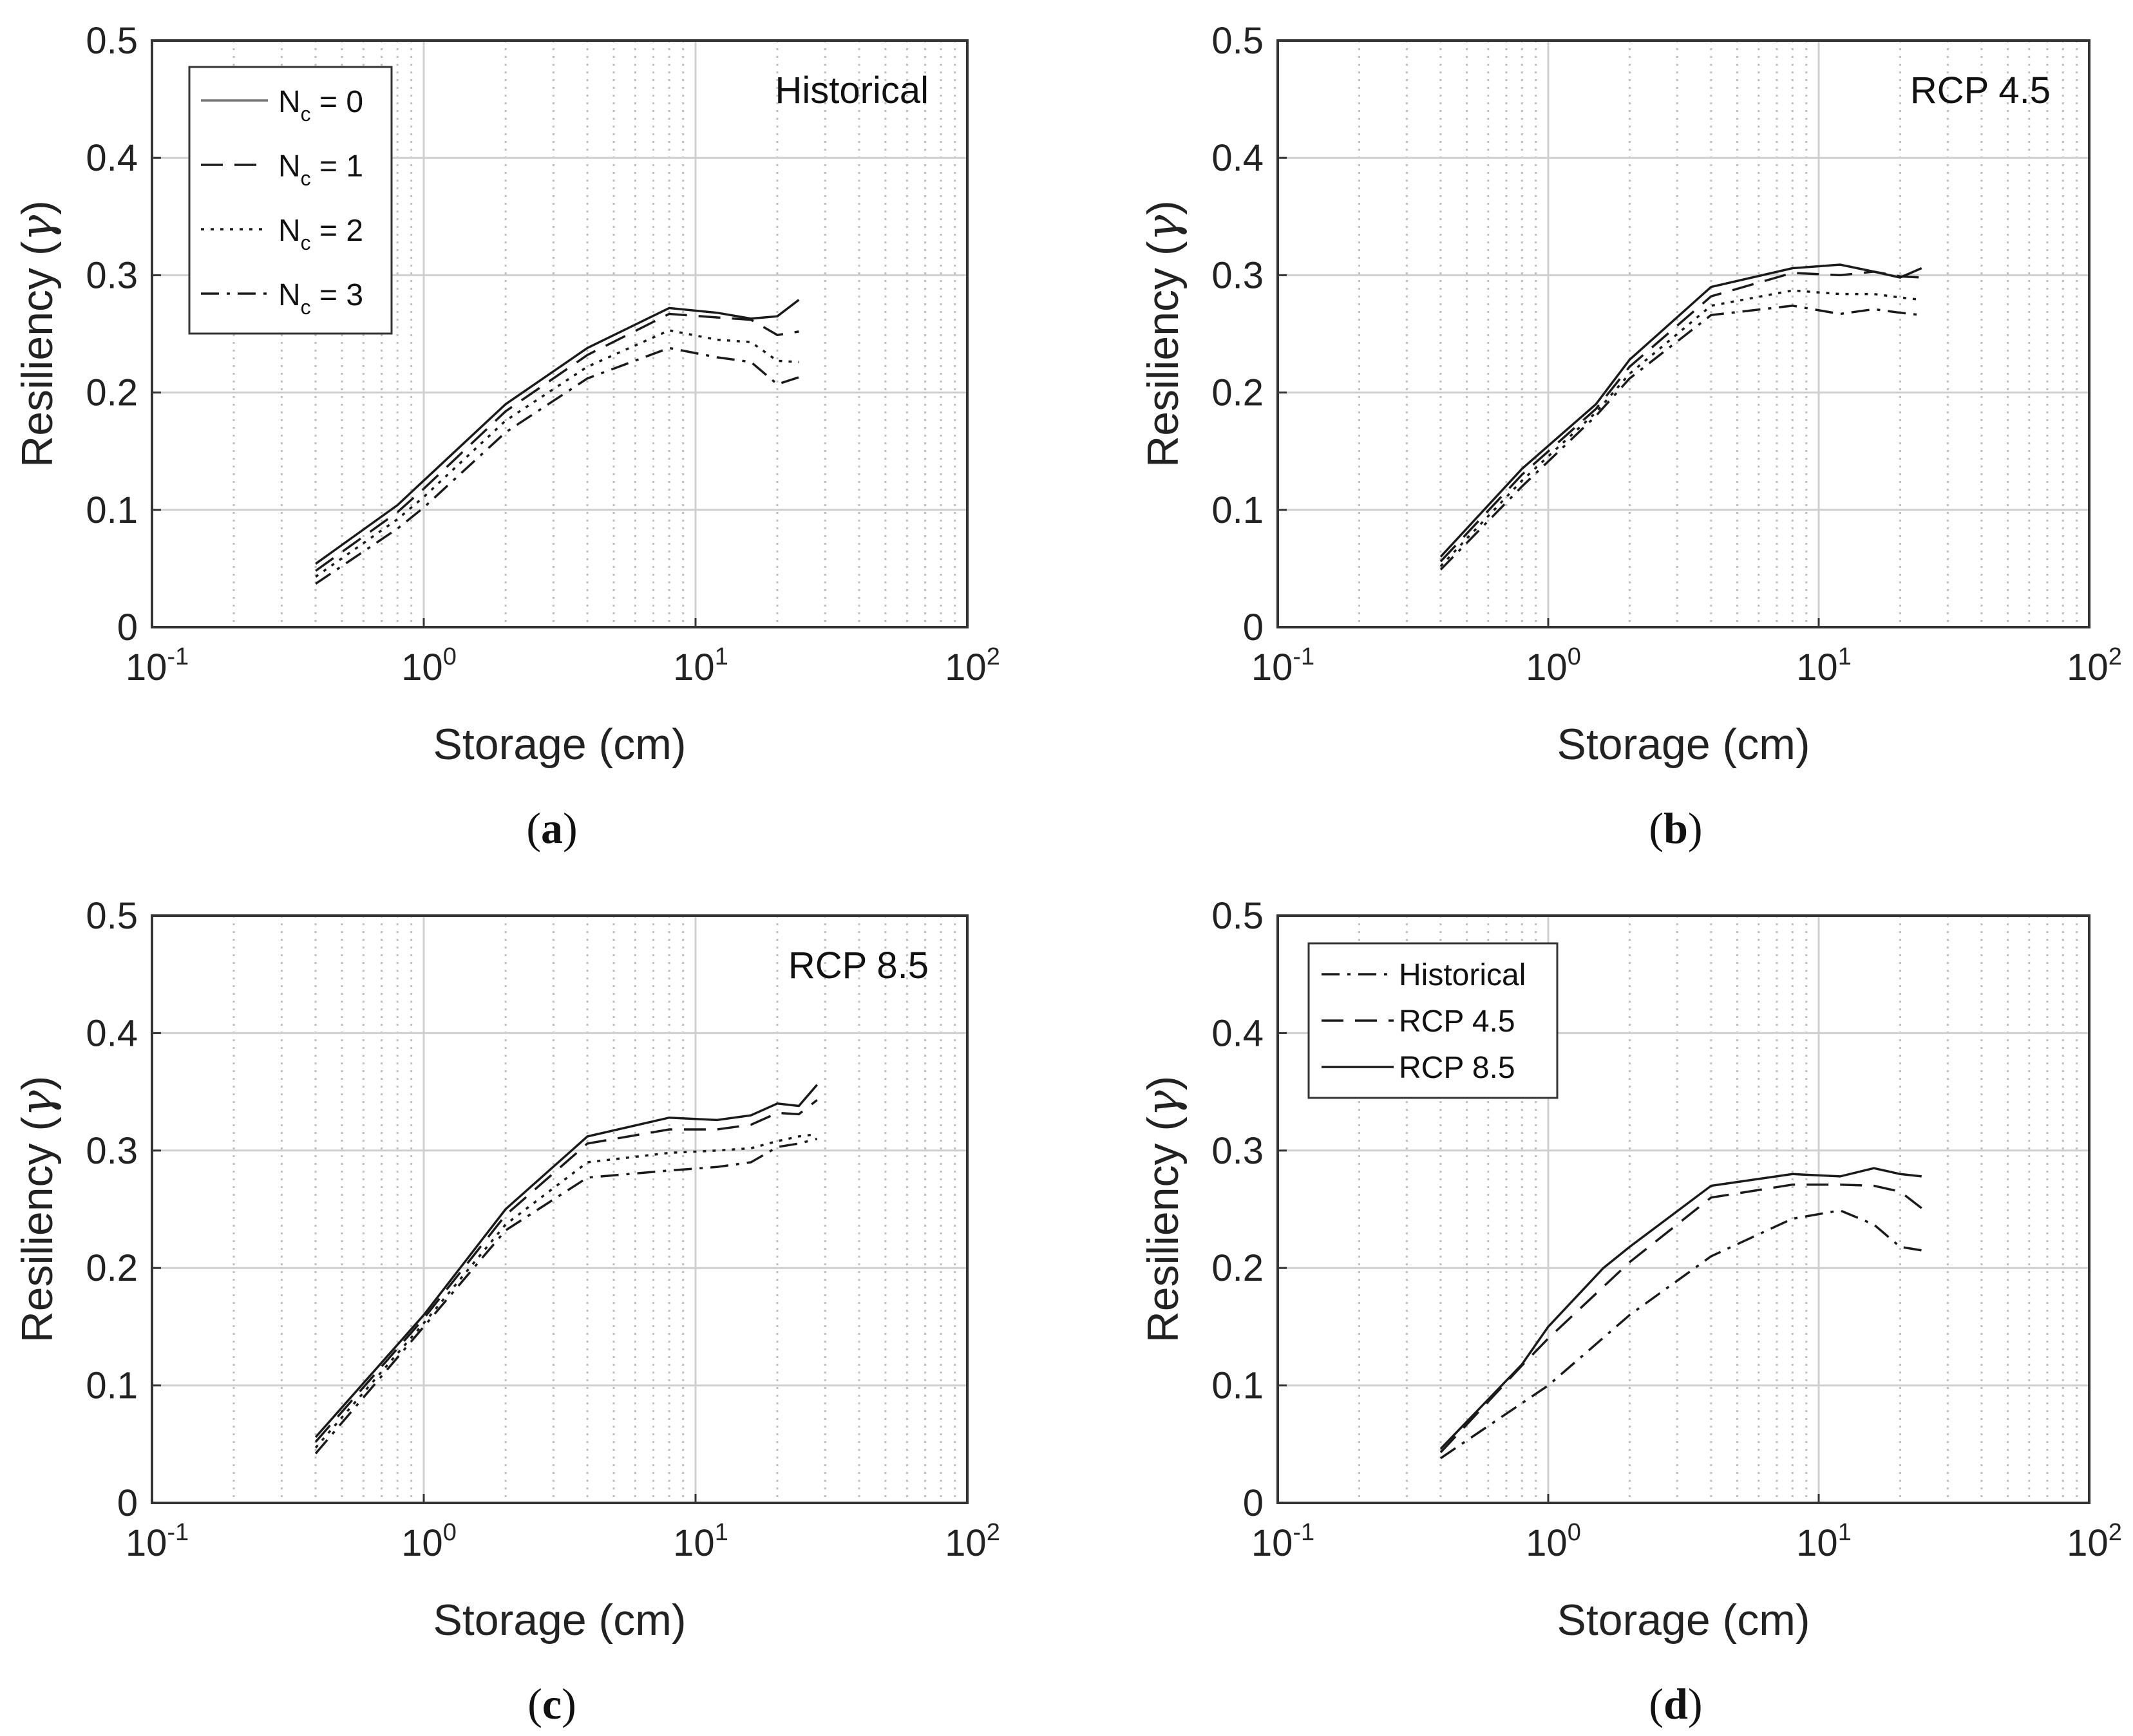  I want to click on panel-caption: (d), so click(1675, 1704).